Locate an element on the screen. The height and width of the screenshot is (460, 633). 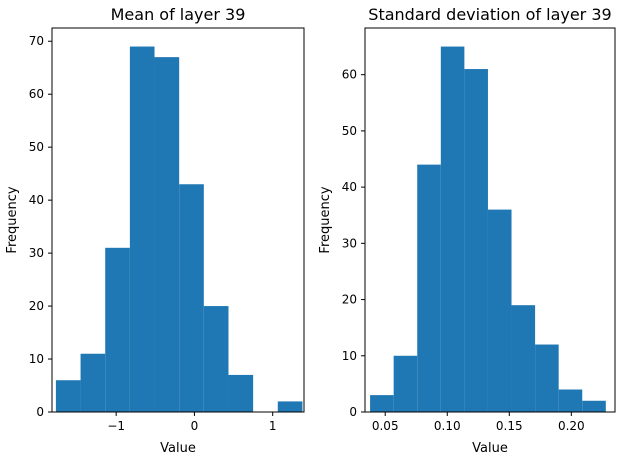
mean-ytick-label: 20 is located at coordinates (36, 306).